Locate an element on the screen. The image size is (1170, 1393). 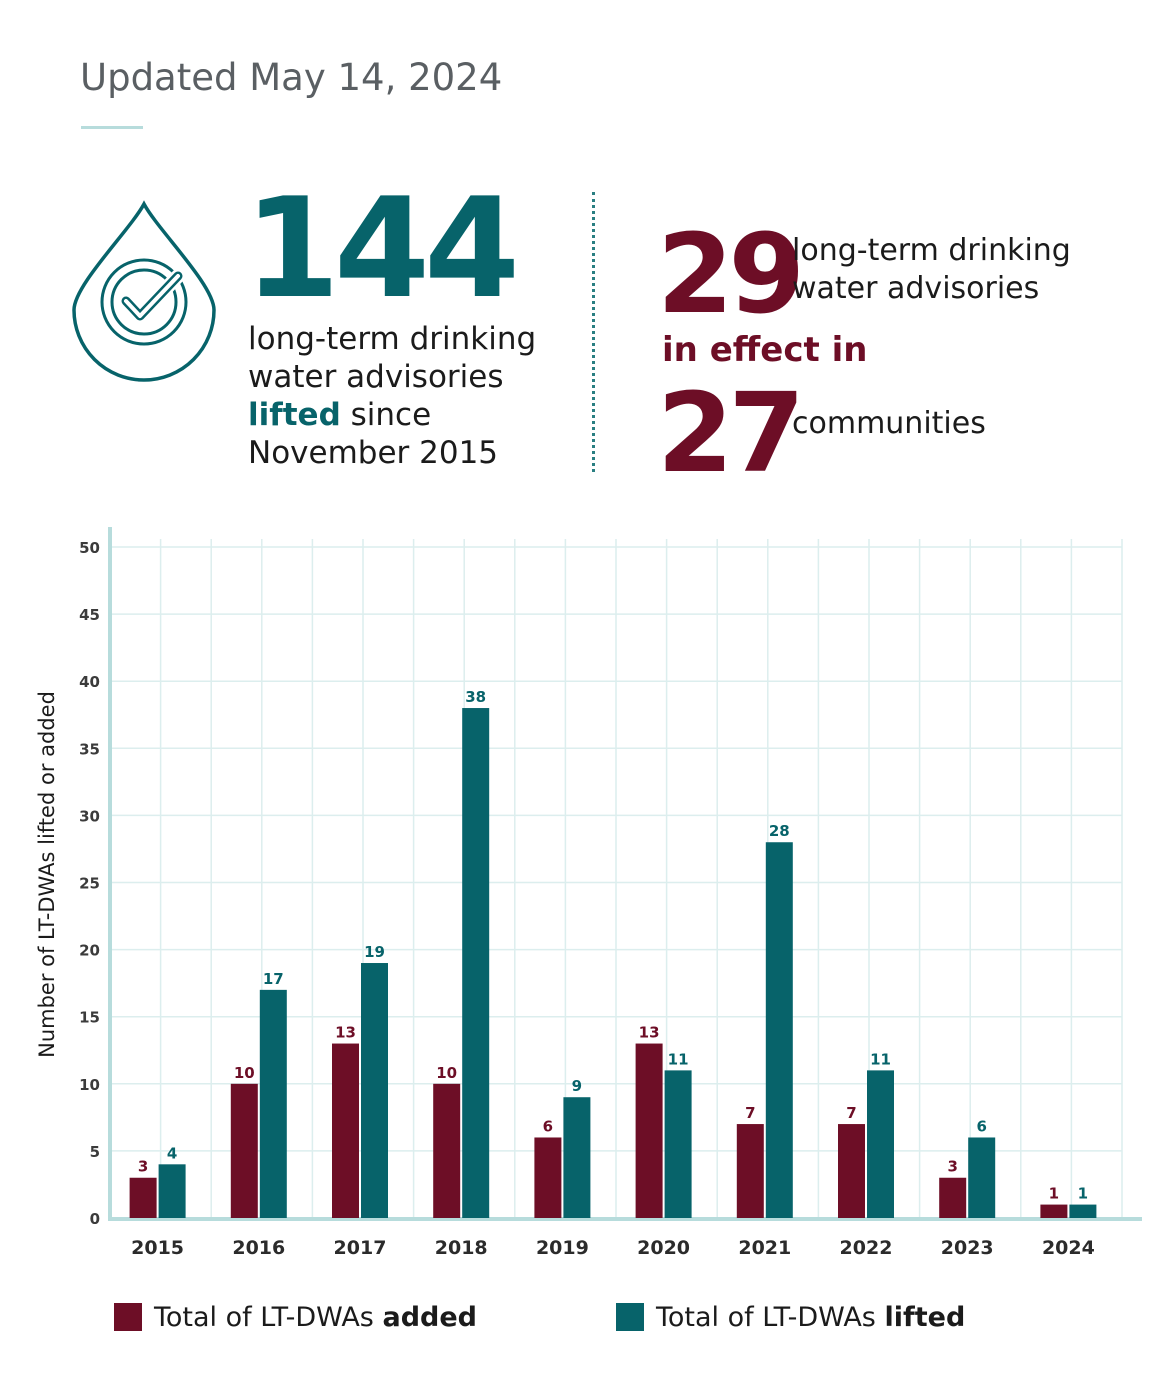
stats-divider is located at coordinates (593, 332).